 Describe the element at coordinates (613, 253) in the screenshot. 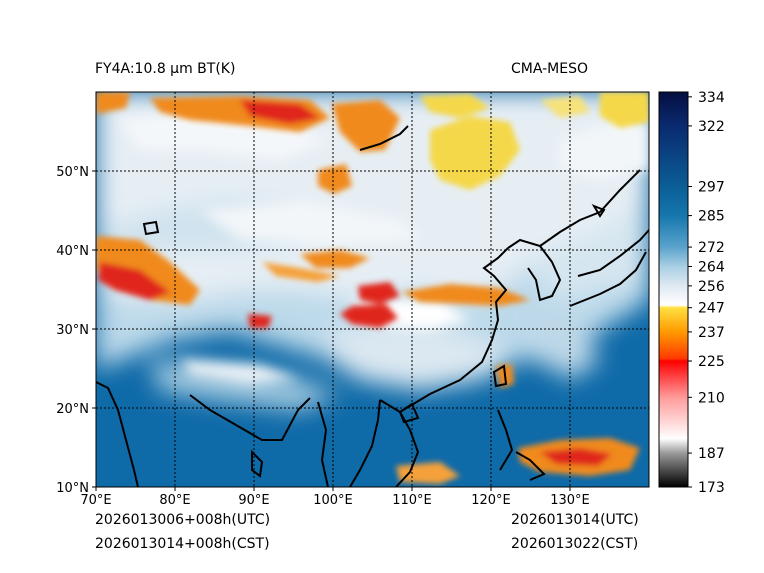

I see `coastline-japan-north` at that location.